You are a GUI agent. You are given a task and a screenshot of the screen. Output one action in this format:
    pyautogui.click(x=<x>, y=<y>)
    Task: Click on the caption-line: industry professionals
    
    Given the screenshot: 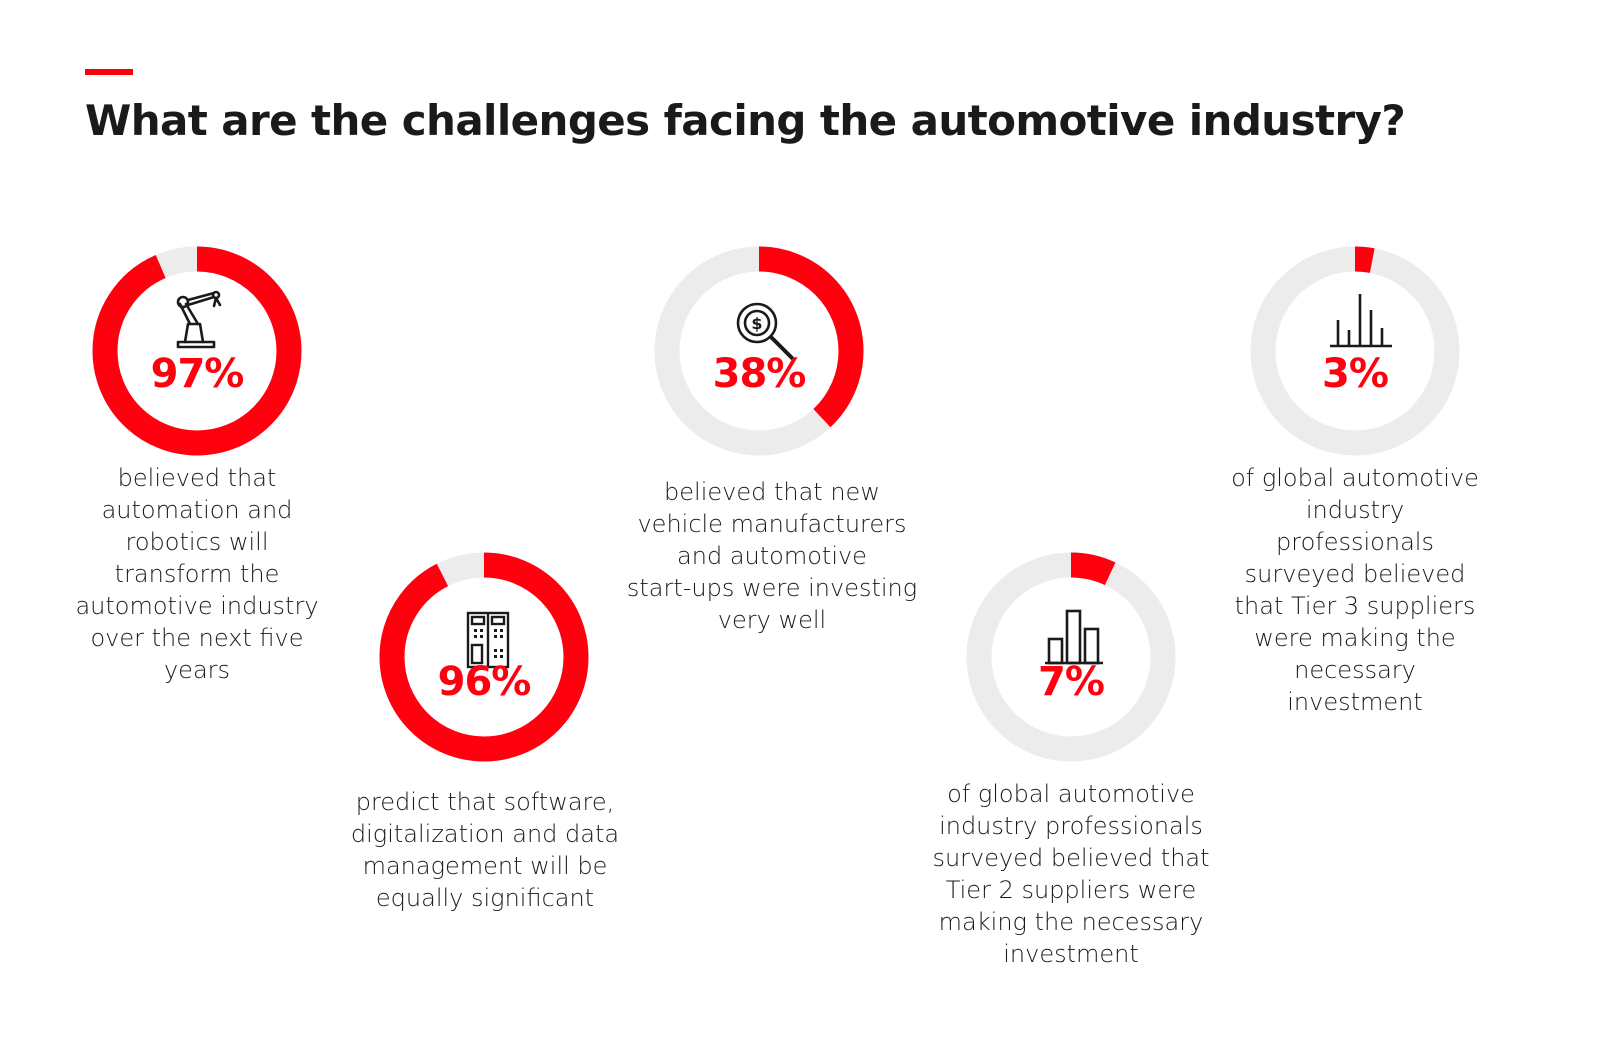 What is the action you would take?
    pyautogui.click(x=1071, y=826)
    